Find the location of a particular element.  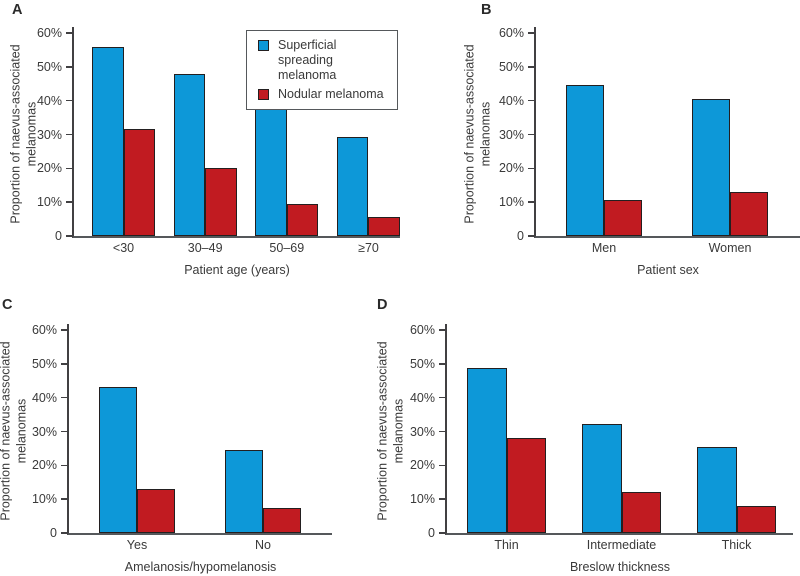

x-axis-title: Patient sex is located at coordinates (668, 270).